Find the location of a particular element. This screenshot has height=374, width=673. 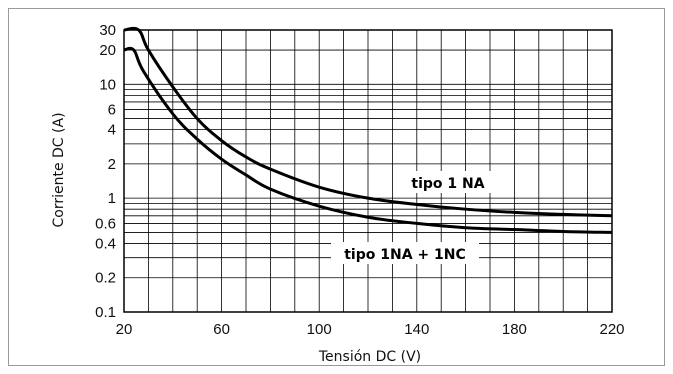

y-axis-label: Corriente DC (A) is located at coordinates (59, 169).